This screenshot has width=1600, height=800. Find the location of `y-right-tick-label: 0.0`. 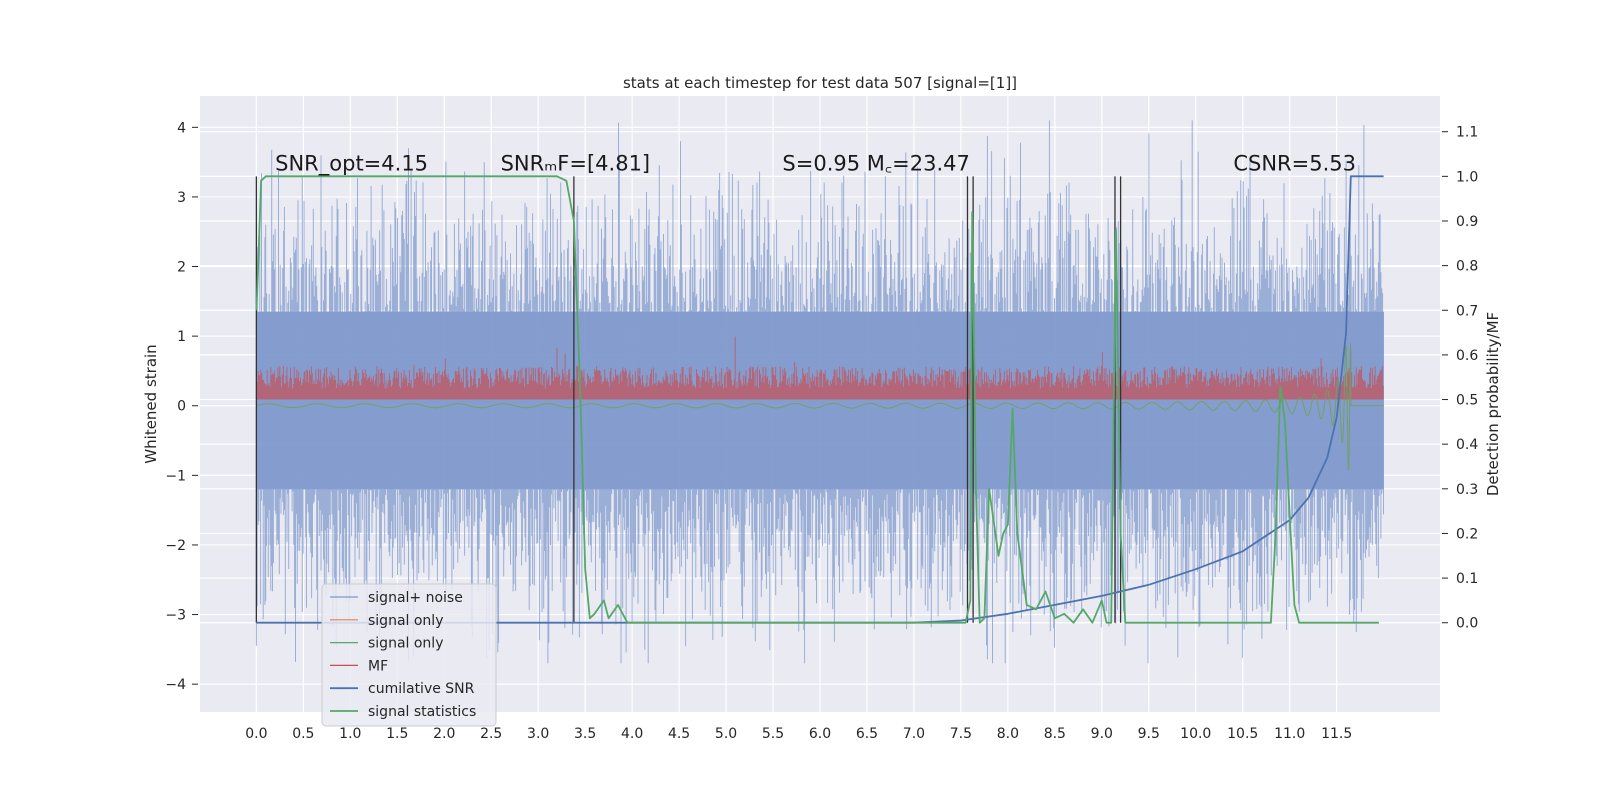

y-right-tick-label: 0.0 is located at coordinates (1467, 624).